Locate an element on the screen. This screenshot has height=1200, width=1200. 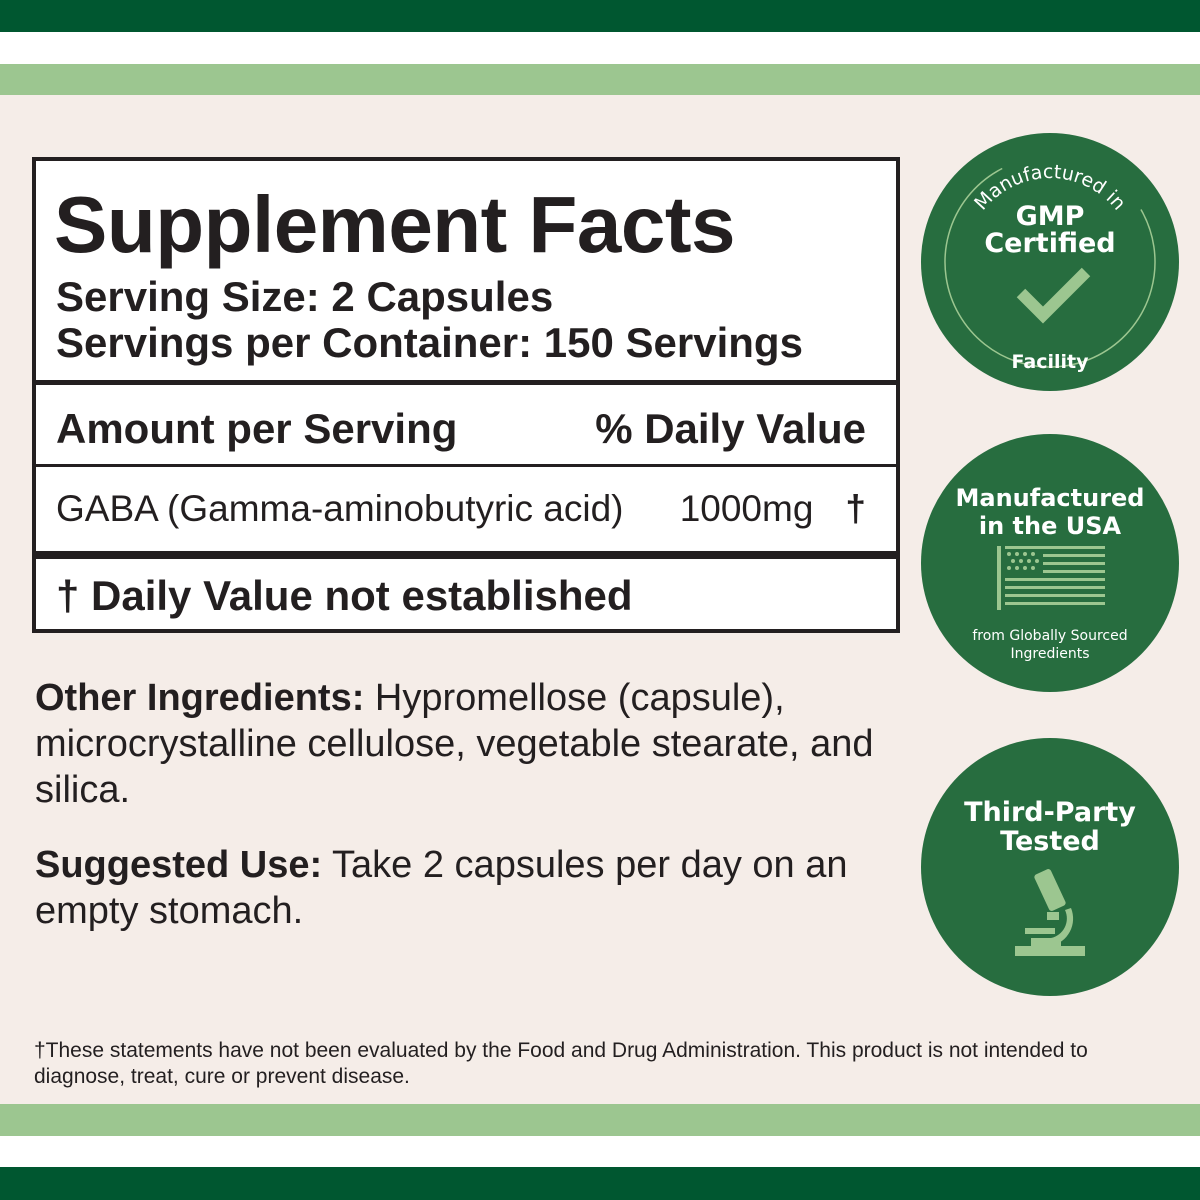
usa-sub-2: Ingredients is located at coordinates (1050, 654).